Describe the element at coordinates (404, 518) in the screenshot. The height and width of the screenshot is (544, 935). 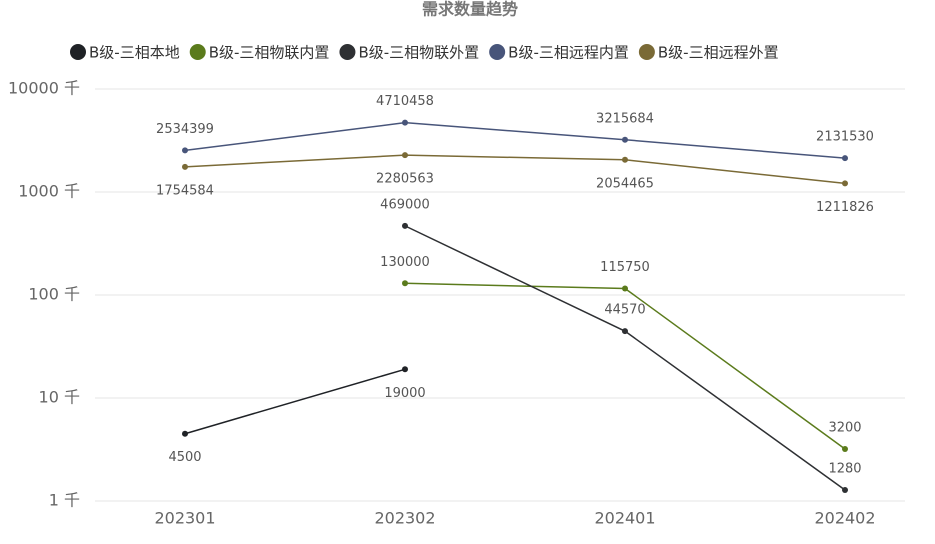
I see `x-tick-label: 202302` at that location.